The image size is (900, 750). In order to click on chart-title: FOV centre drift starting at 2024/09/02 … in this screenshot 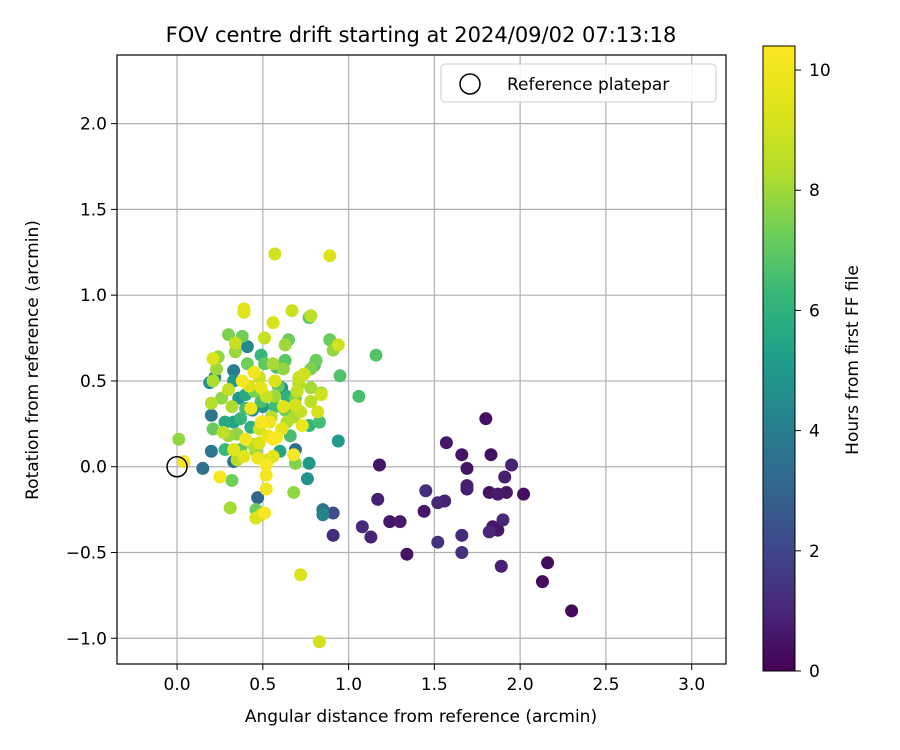, I will do `click(421, 35)`.